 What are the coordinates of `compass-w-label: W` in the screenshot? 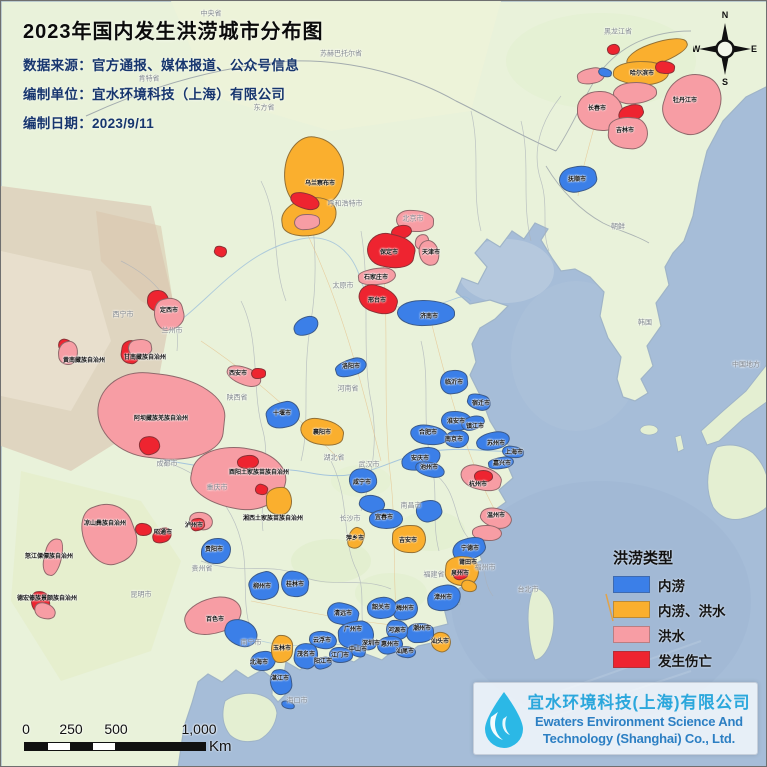 It's located at (697, 49).